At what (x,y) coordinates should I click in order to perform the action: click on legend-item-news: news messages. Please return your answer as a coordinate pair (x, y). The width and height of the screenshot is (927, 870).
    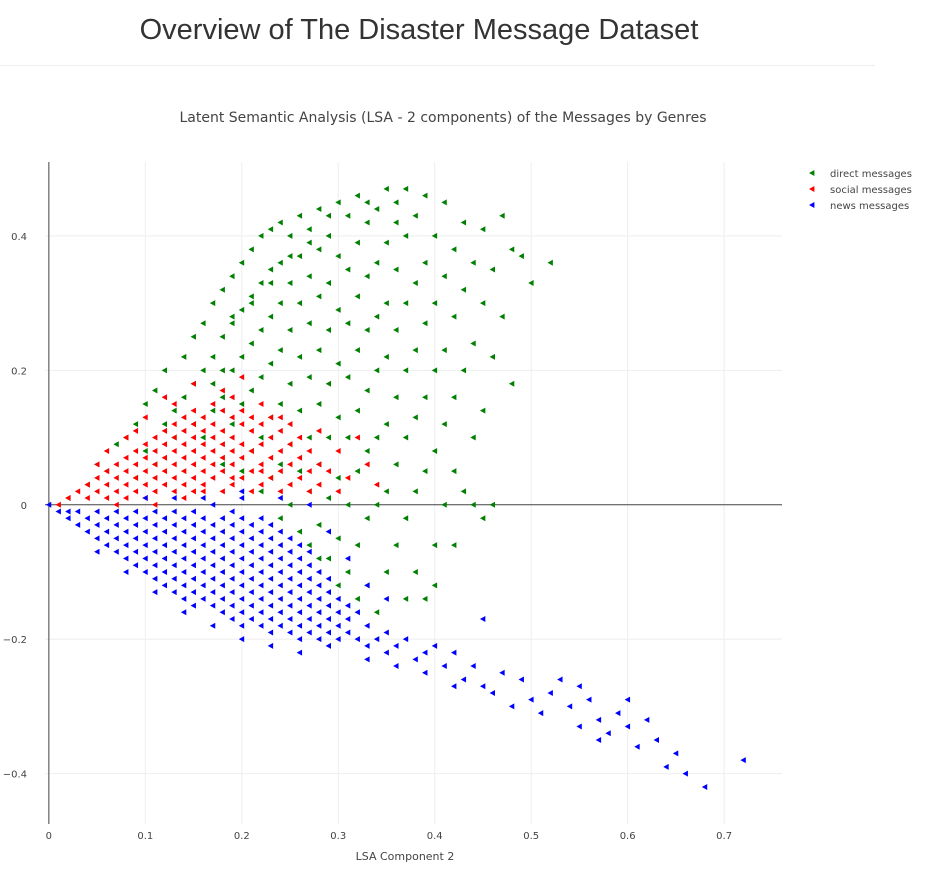
    Looking at the image, I should click on (859, 206).